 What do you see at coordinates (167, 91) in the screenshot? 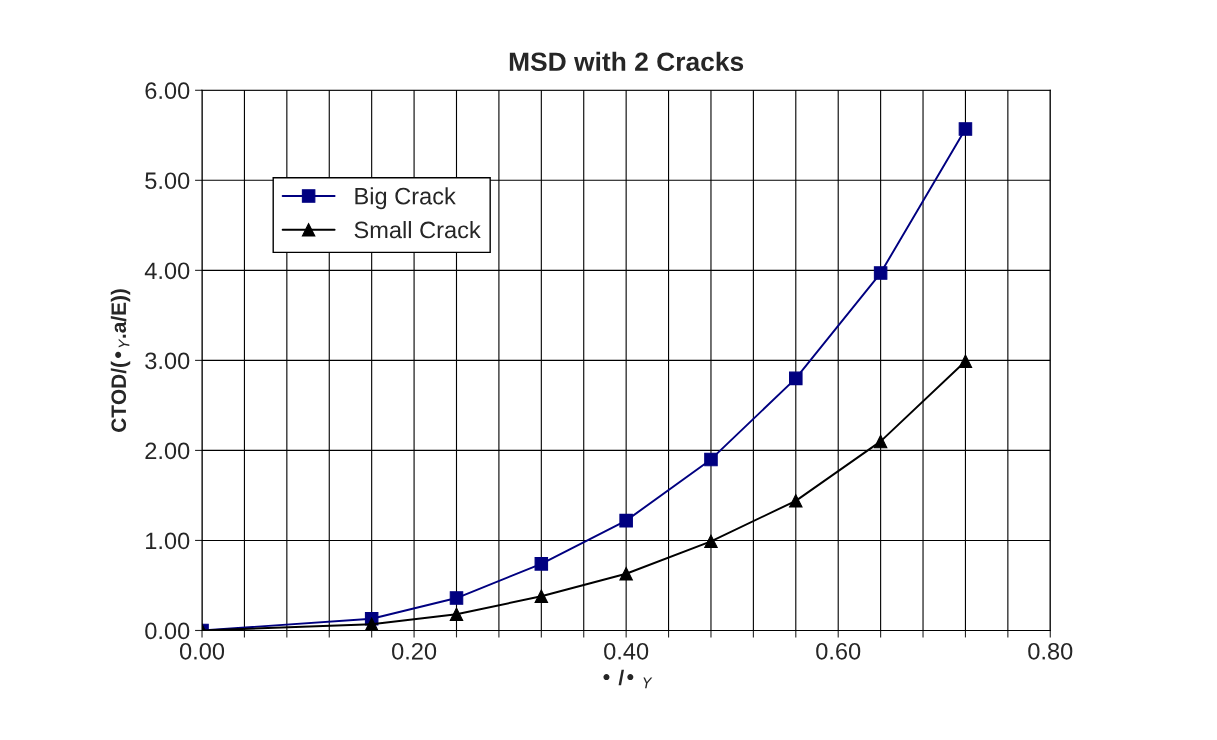
I see `y-tick-label: 6.00` at bounding box center [167, 91].